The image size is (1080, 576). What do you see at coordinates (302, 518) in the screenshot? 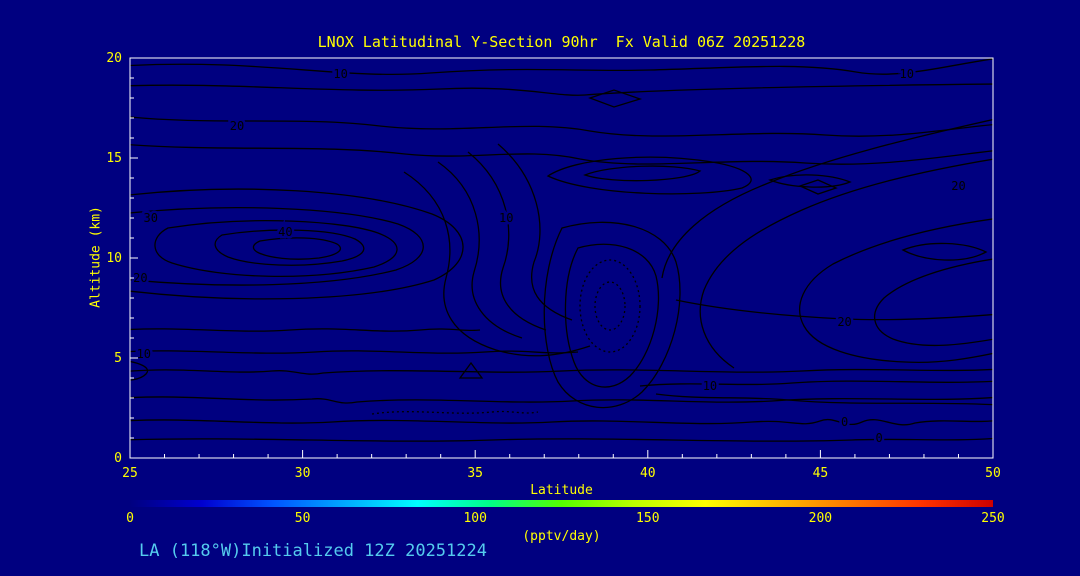
I see `colorbar-tick-label: 50` at bounding box center [302, 518].